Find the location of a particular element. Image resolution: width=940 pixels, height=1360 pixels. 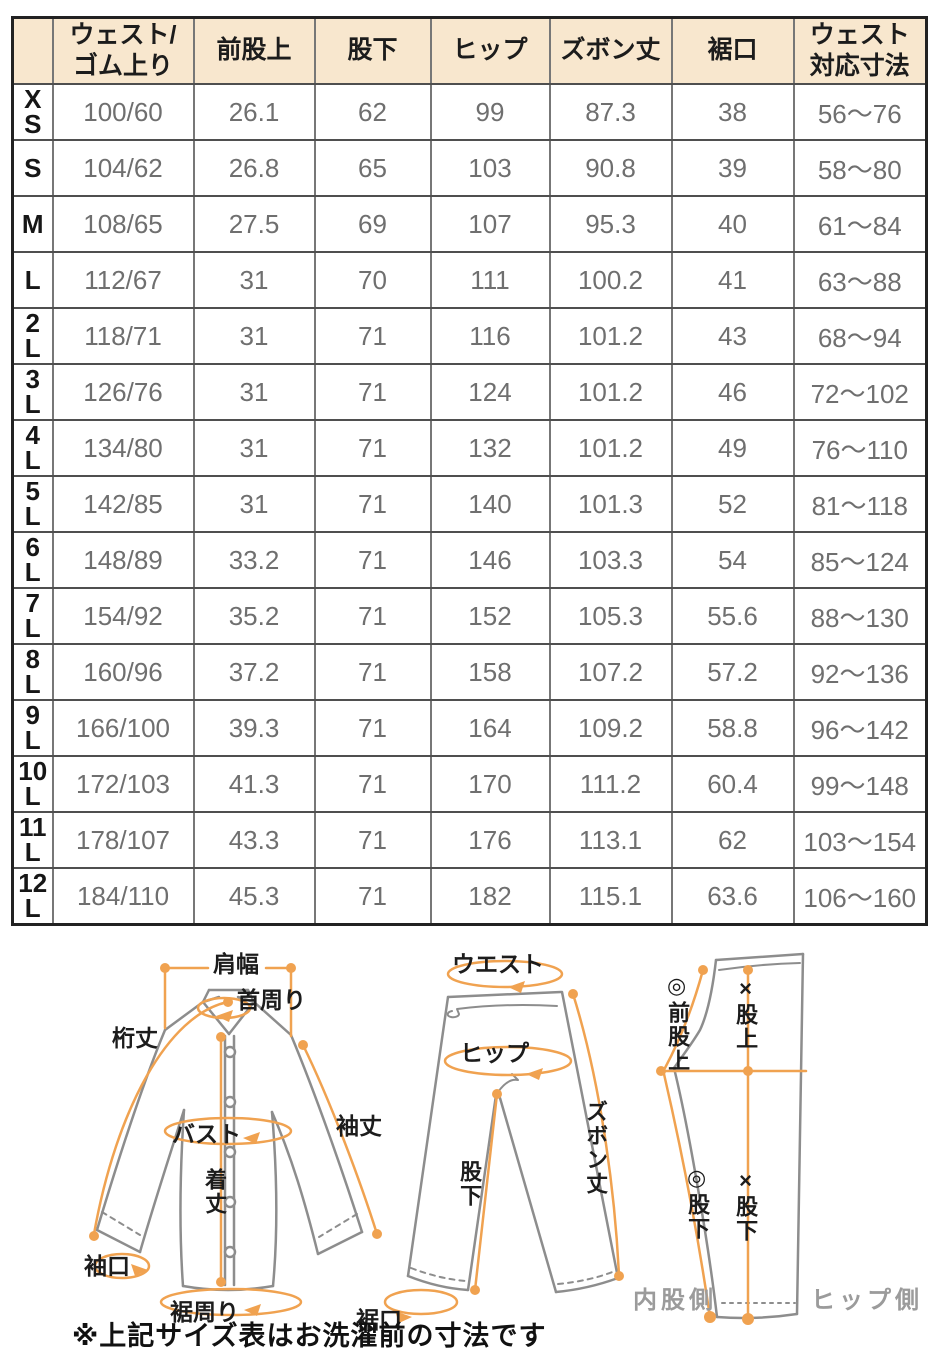

value-cell-waist-elastic: 166/100 is located at coordinates (123, 728).